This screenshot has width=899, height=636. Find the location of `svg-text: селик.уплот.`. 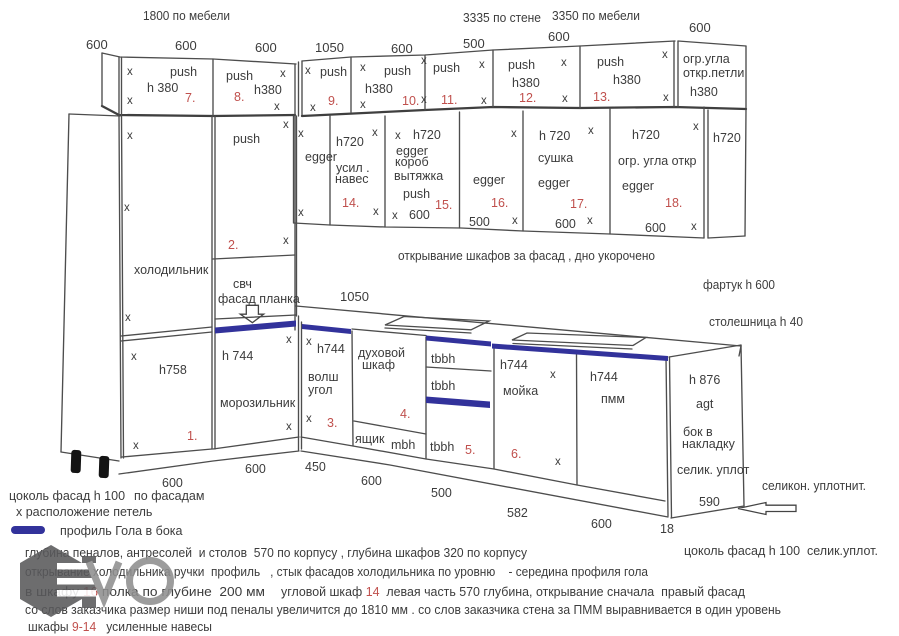

svg-text: селик.уплот. is located at coordinates (842, 551).